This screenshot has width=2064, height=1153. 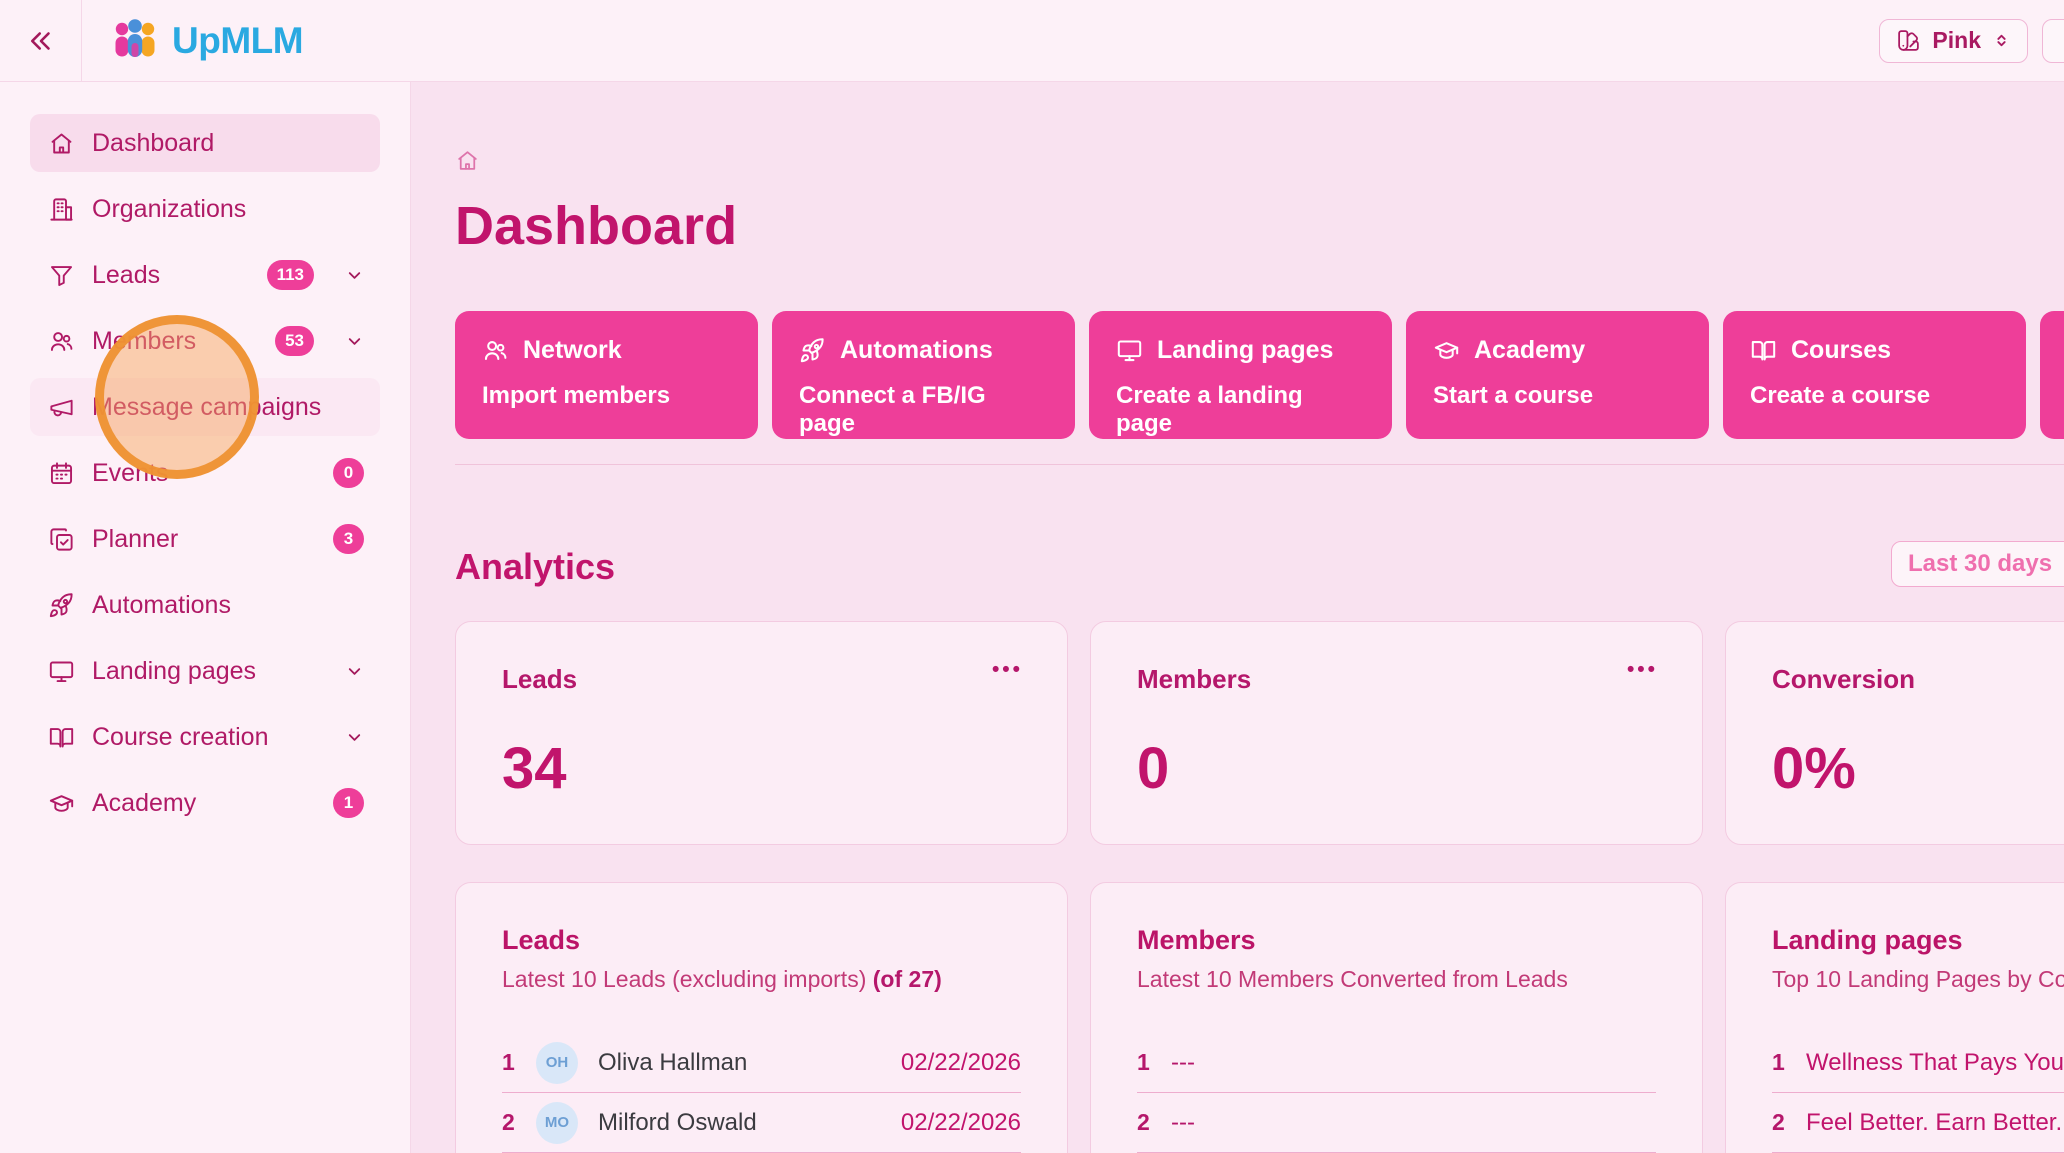 I want to click on lead-name: Oliva Hallman, so click(x=673, y=1062).